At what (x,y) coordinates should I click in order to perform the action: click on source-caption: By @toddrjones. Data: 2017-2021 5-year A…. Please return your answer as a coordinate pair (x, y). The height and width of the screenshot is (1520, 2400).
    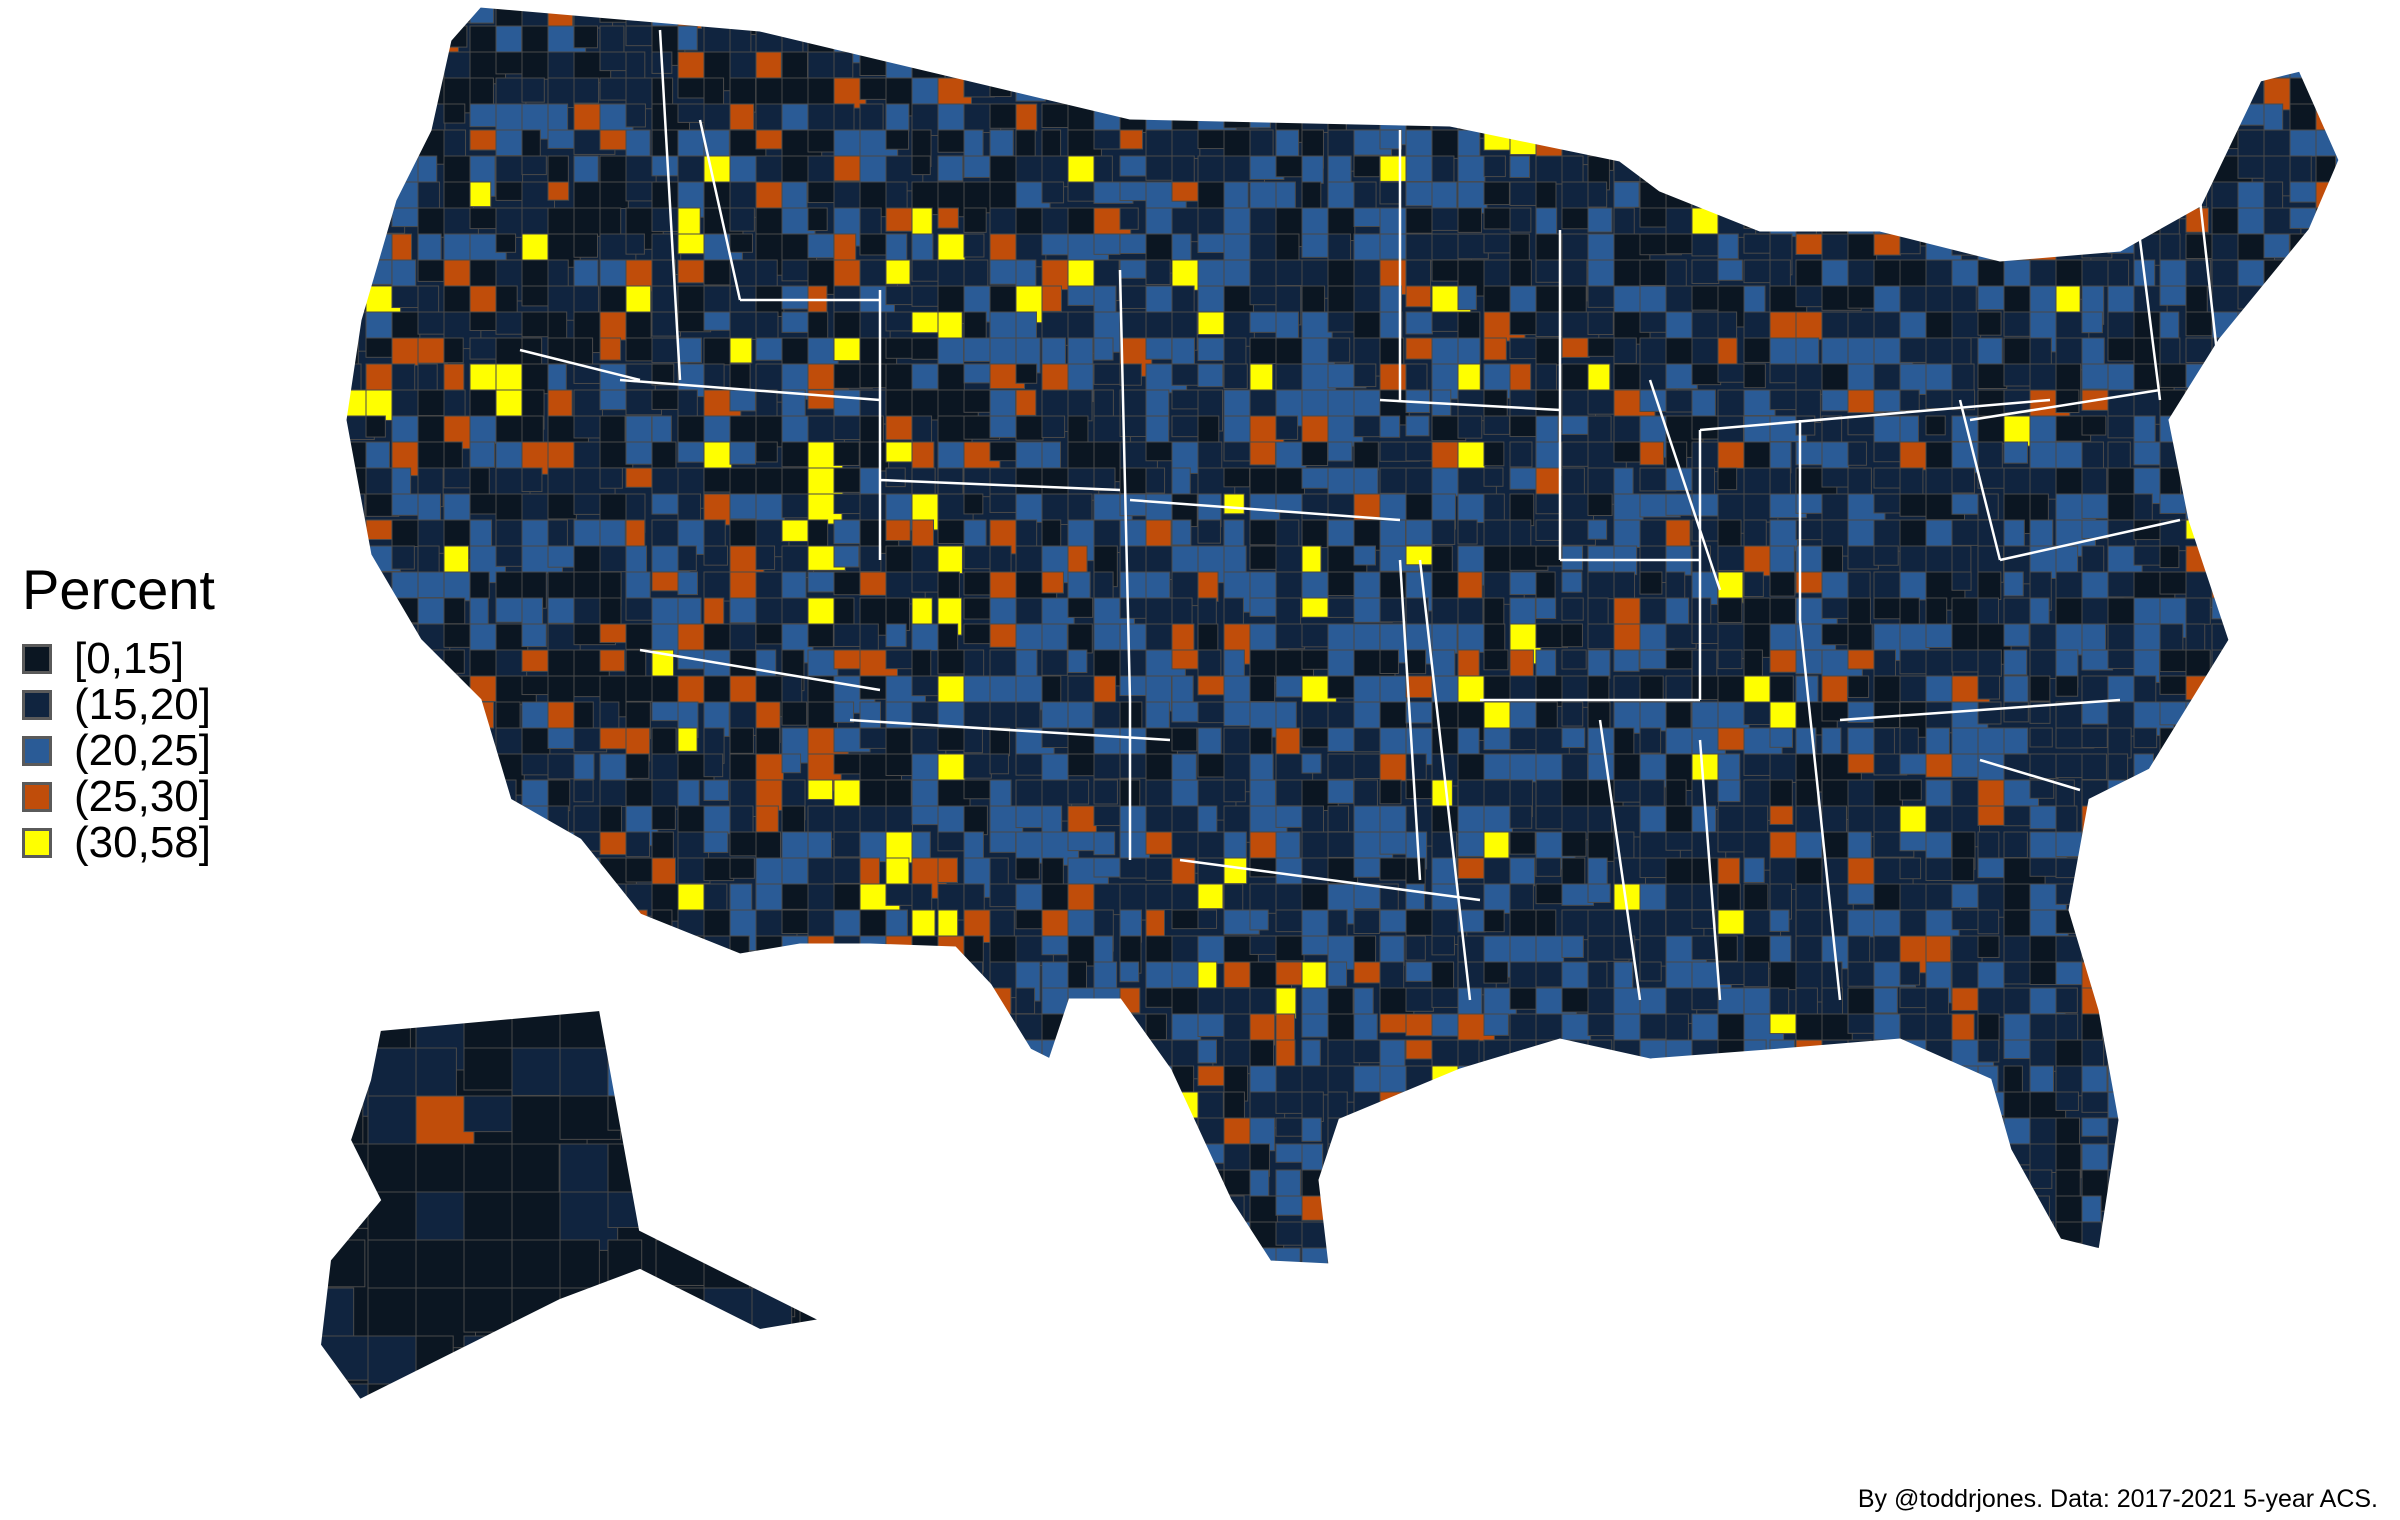
    Looking at the image, I should click on (2117, 1499).